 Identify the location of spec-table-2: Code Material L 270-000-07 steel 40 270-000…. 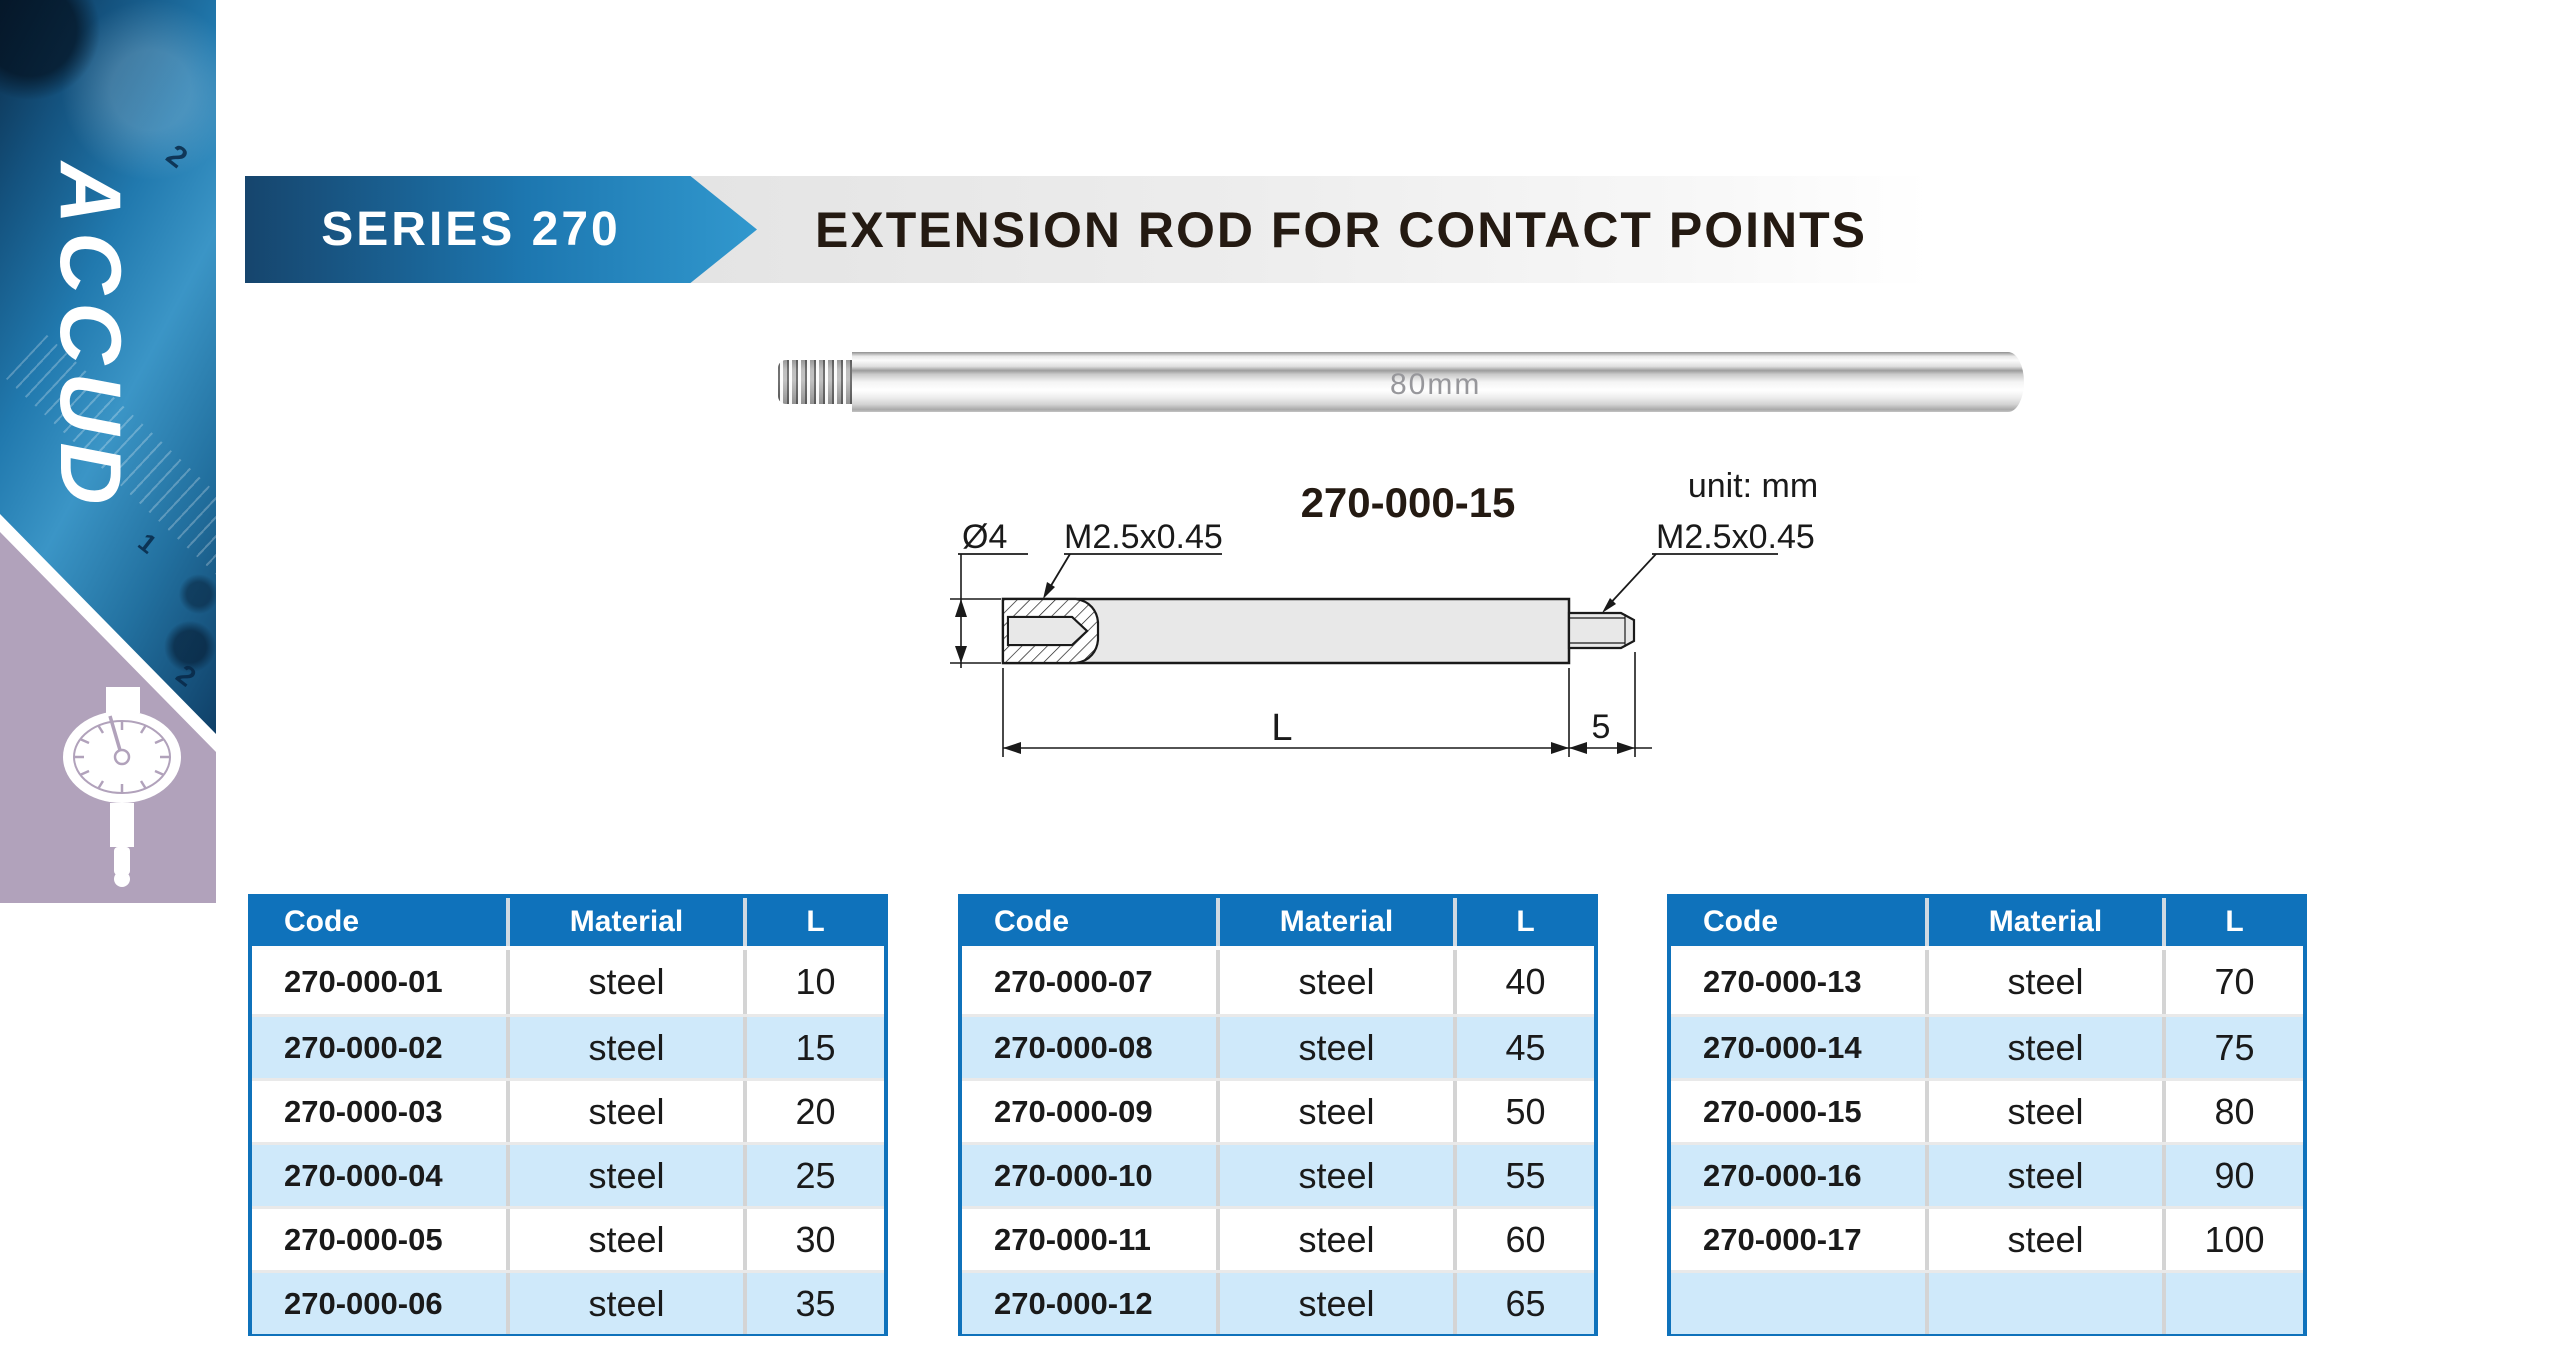
(1278, 1115).